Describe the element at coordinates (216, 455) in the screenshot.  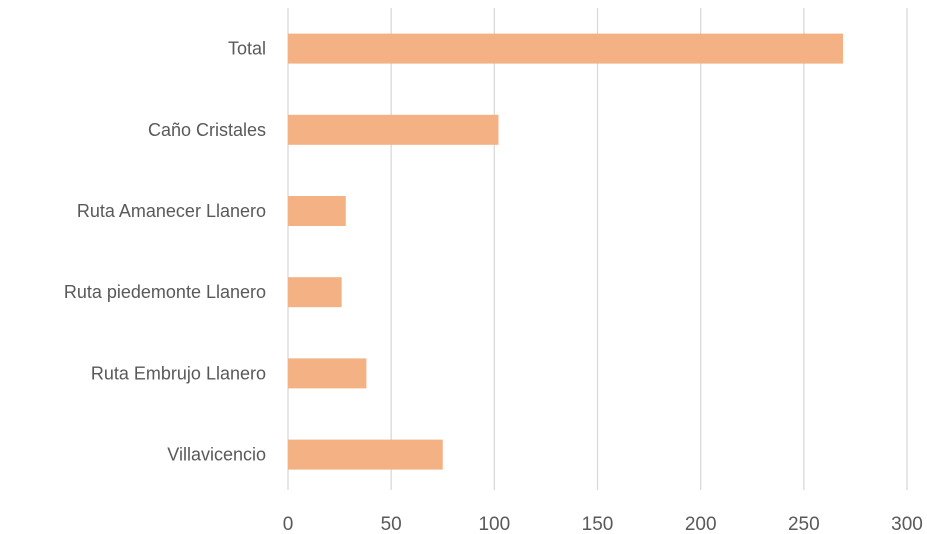
I see `category-label-5: Villavicencio` at that location.